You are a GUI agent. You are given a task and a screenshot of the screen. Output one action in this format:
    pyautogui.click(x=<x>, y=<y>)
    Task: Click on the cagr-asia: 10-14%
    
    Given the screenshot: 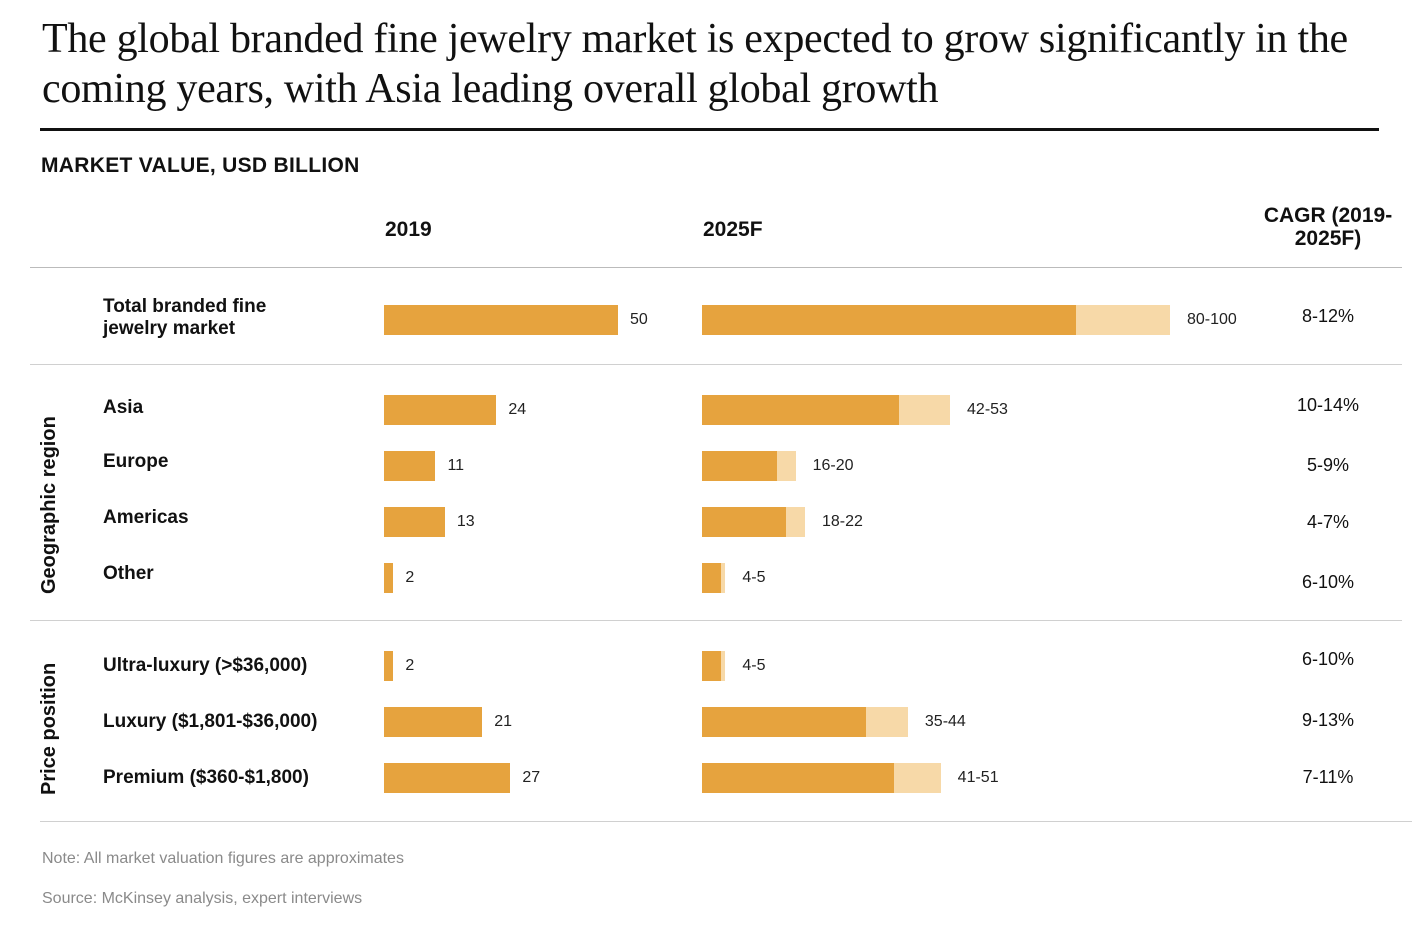 What is the action you would take?
    pyautogui.click(x=1328, y=405)
    